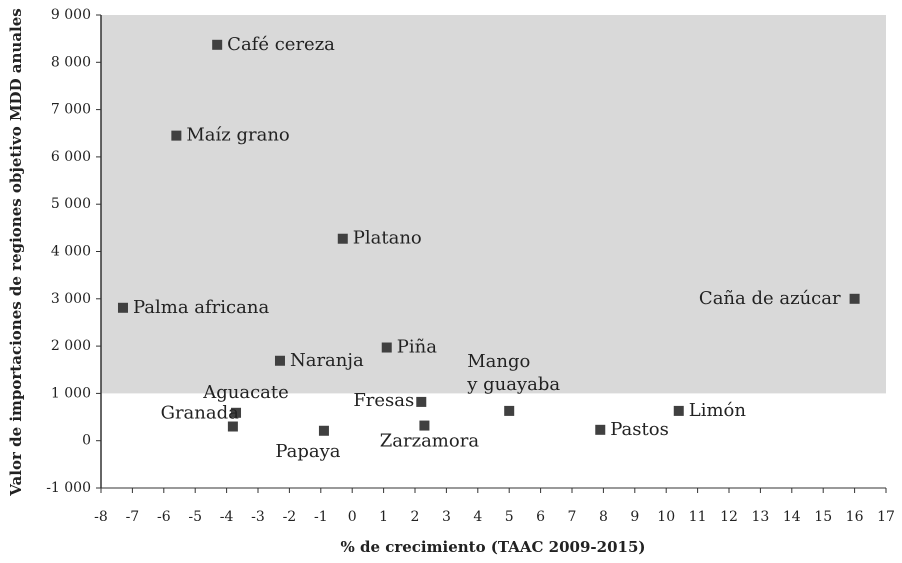 Image resolution: width=902 pixels, height=563 pixels. Describe the element at coordinates (415, 517) in the screenshot. I see `x-tick-label: 2` at that location.